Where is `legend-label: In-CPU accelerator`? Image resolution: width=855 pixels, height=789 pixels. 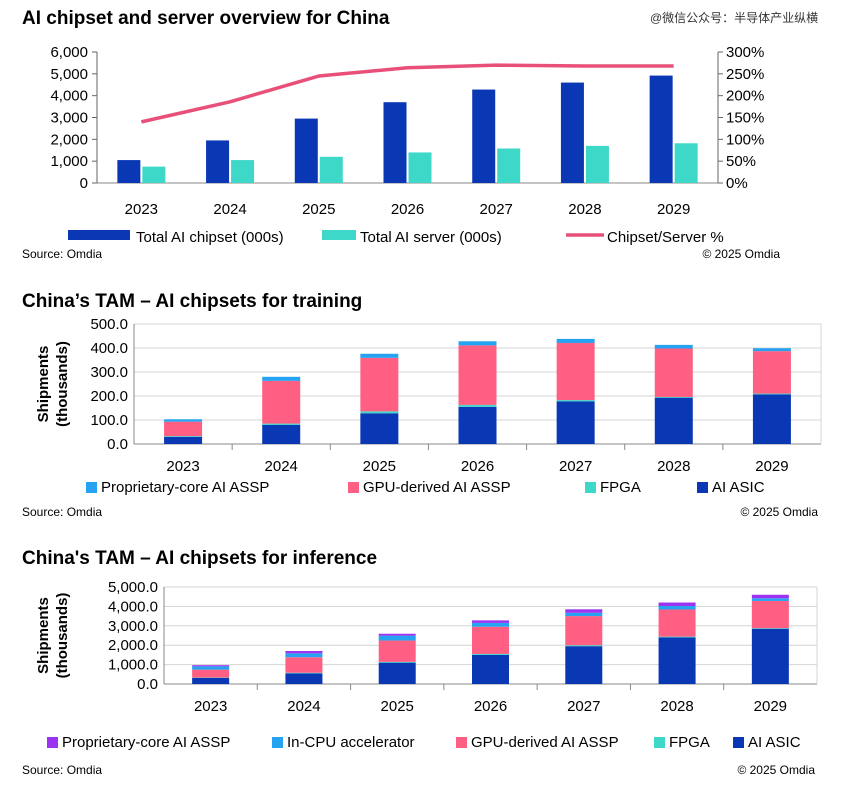
legend-label: In-CPU accelerator is located at coordinates (351, 742).